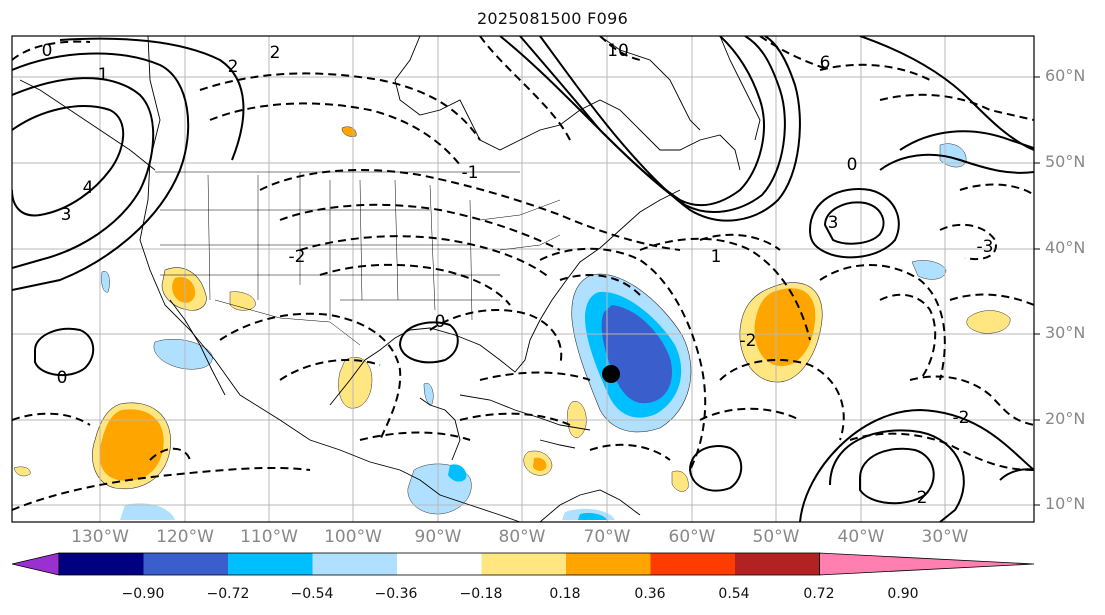  What do you see at coordinates (650, 594) in the screenshot?
I see `colorbar-tick-label: 0.36` at bounding box center [650, 594].